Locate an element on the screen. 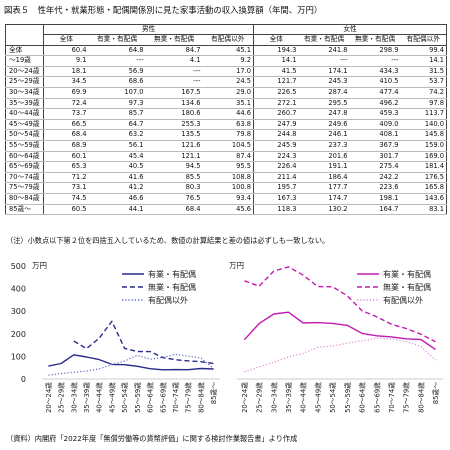 Image resolution: width=450 pixels, height=450 pixels. male-cell: 4.1 is located at coordinates (174, 61).